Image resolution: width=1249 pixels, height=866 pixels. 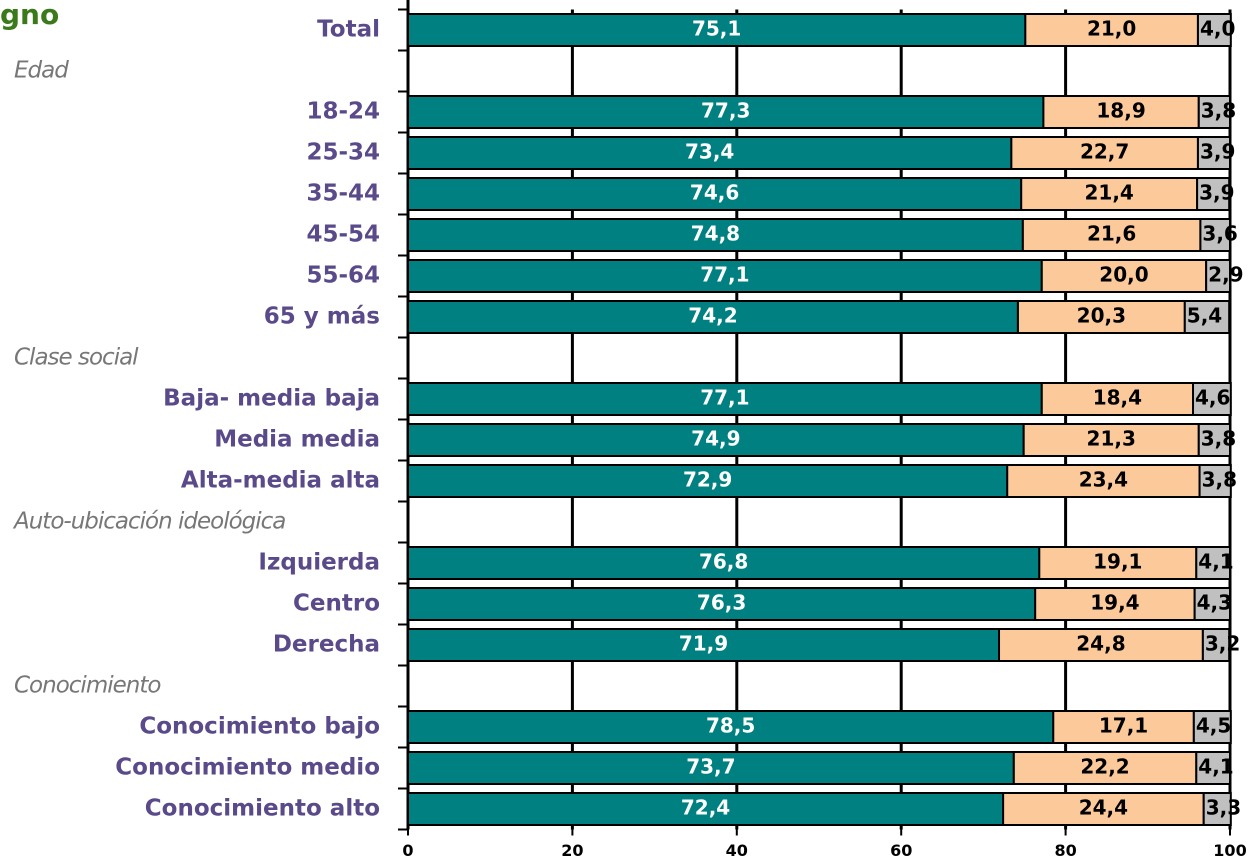 I want to click on value-label: 24,8, so click(x=1100, y=644).